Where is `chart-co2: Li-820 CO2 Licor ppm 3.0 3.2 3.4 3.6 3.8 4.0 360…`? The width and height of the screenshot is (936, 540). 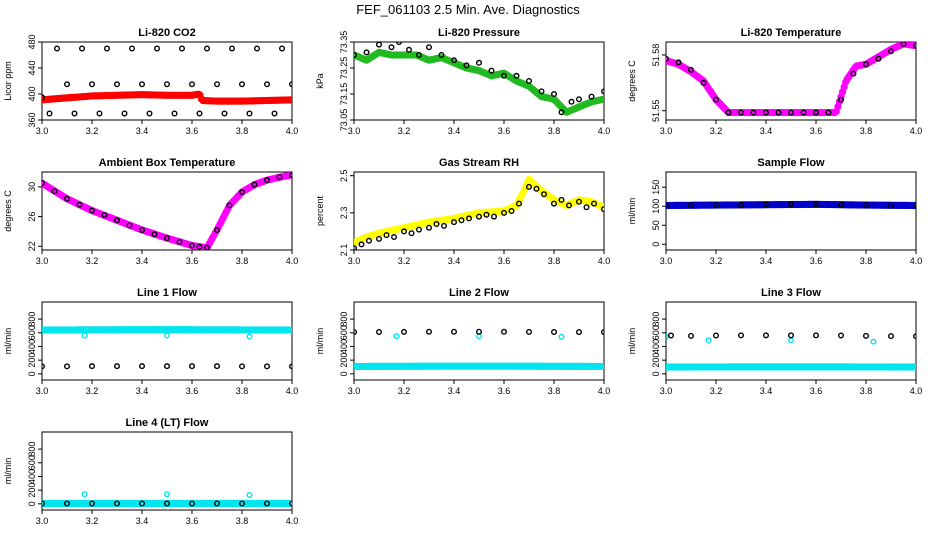 chart-co2: Li-820 CO2 Licor ppm 3.0 3.2 3.4 3.6 3.8 4.0 360… is located at coordinates (150, 81).